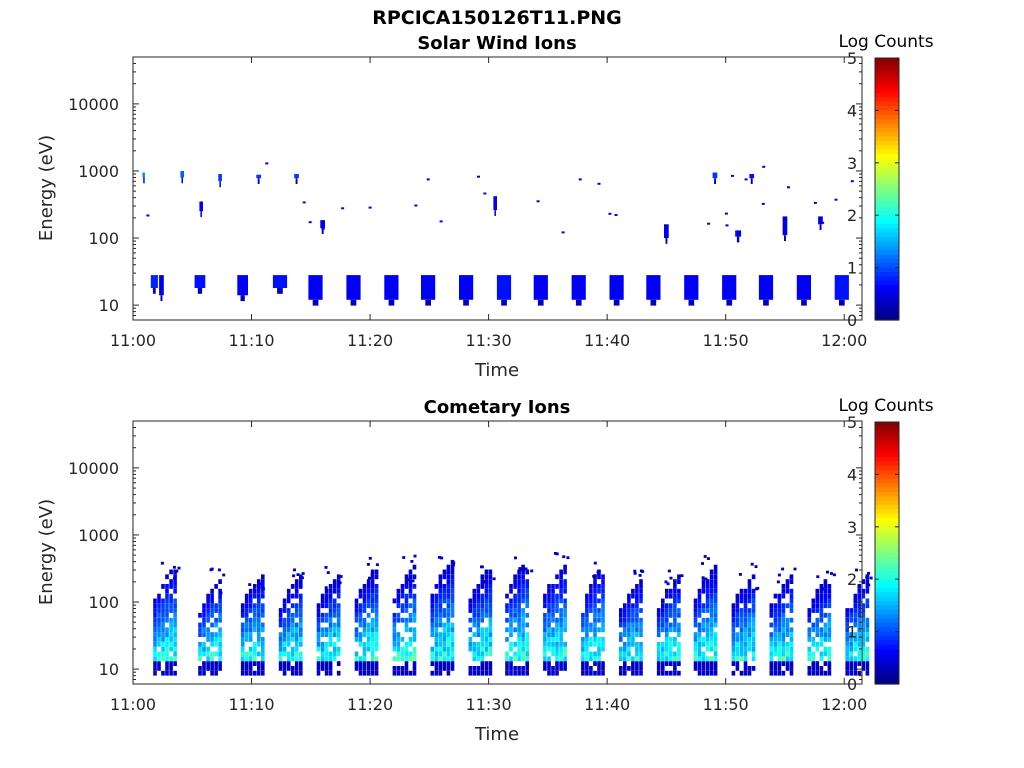 This screenshot has width=1024, height=768. Describe the element at coordinates (852, 684) in the screenshot. I see `colorbar-tick-label: 0` at that location.